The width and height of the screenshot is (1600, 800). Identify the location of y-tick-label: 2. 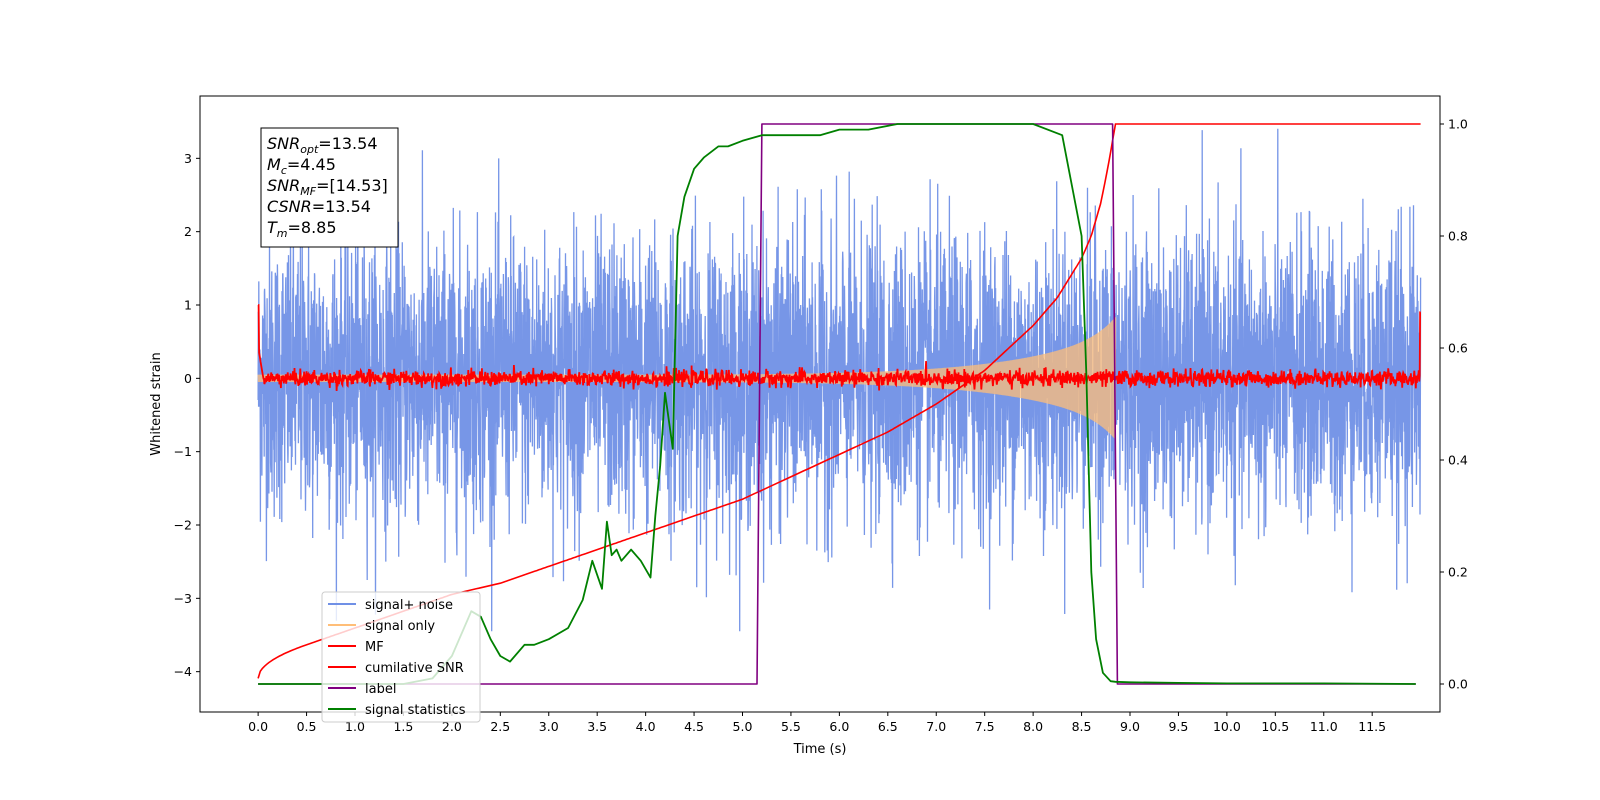
(188, 231).